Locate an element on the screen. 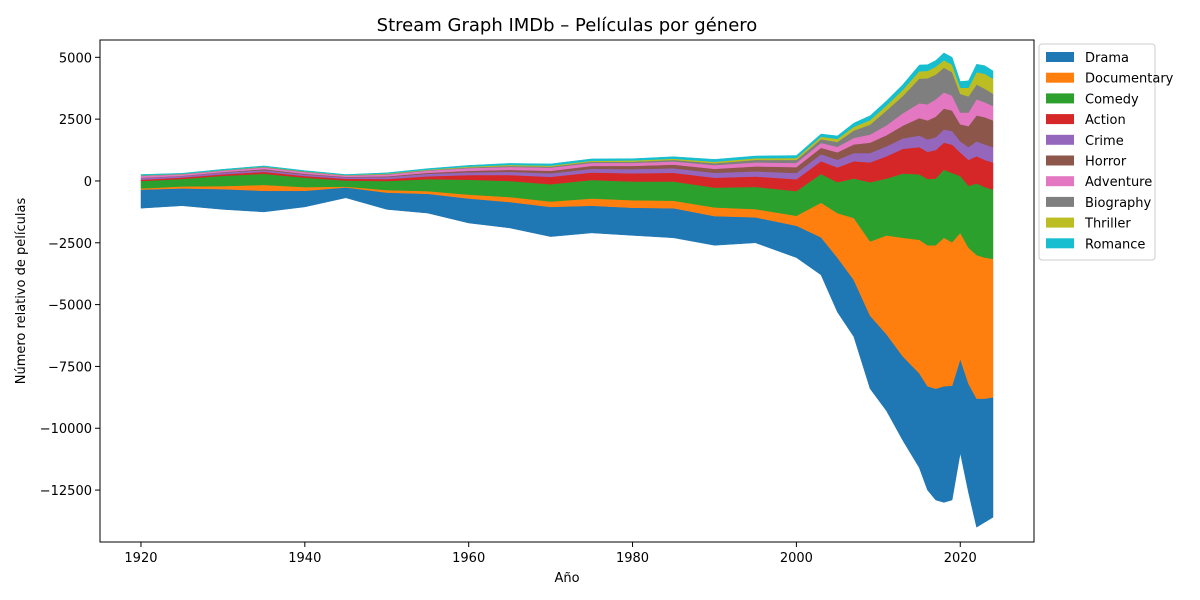 The height and width of the screenshot is (600, 1200). x-tick-label: 1920 is located at coordinates (140, 558).